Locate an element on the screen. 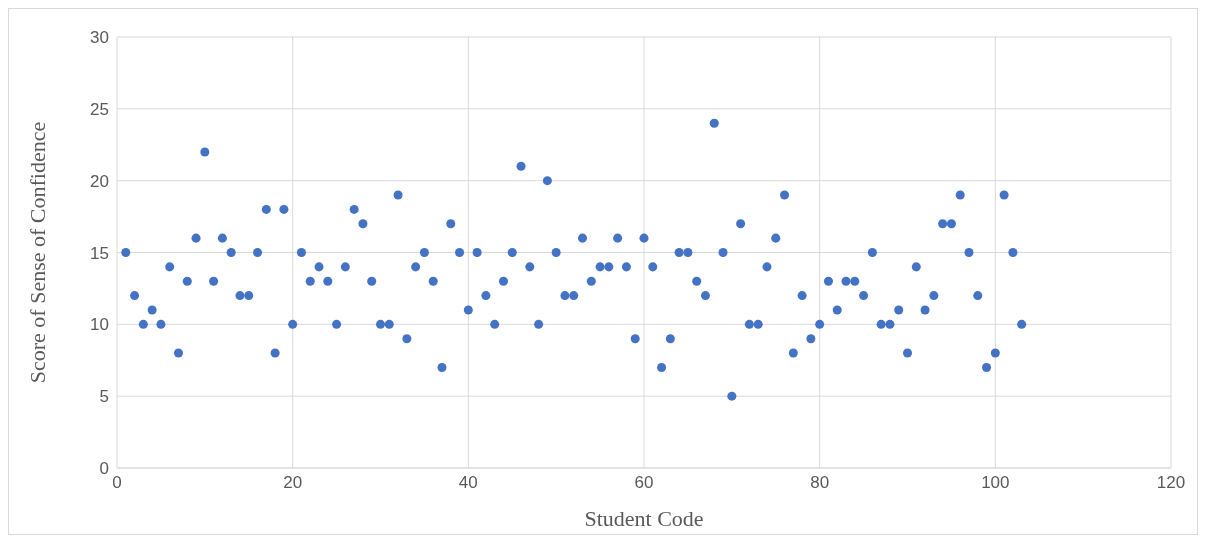 Image resolution: width=1208 pixels, height=545 pixels. x-axis-title: Student Code is located at coordinates (644, 518).